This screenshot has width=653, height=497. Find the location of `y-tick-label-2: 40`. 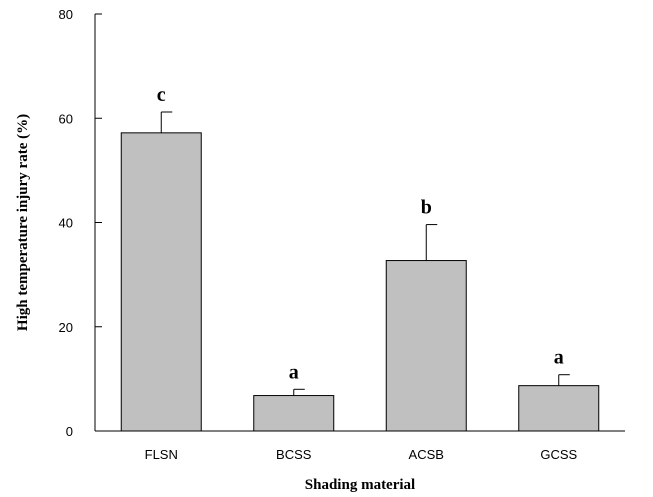

y-tick-label-2: 40 is located at coordinates (66, 223).